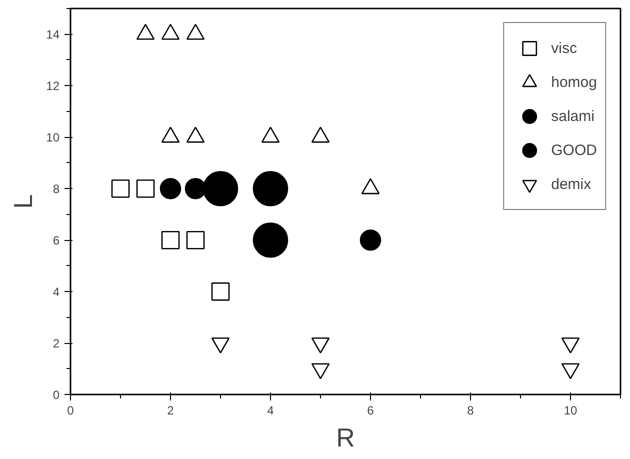  Describe the element at coordinates (53, 137) in the screenshot. I see `y-tick-label: 10` at that location.